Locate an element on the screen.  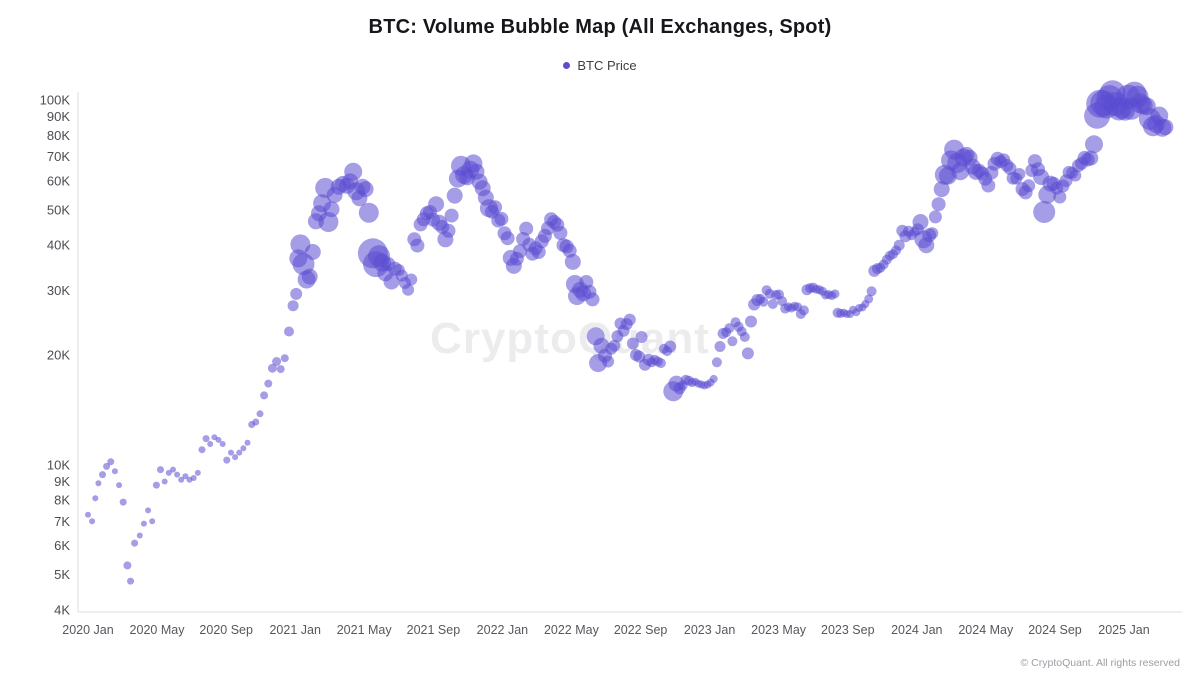
y-tick-label: 8K is located at coordinates (62, 500).